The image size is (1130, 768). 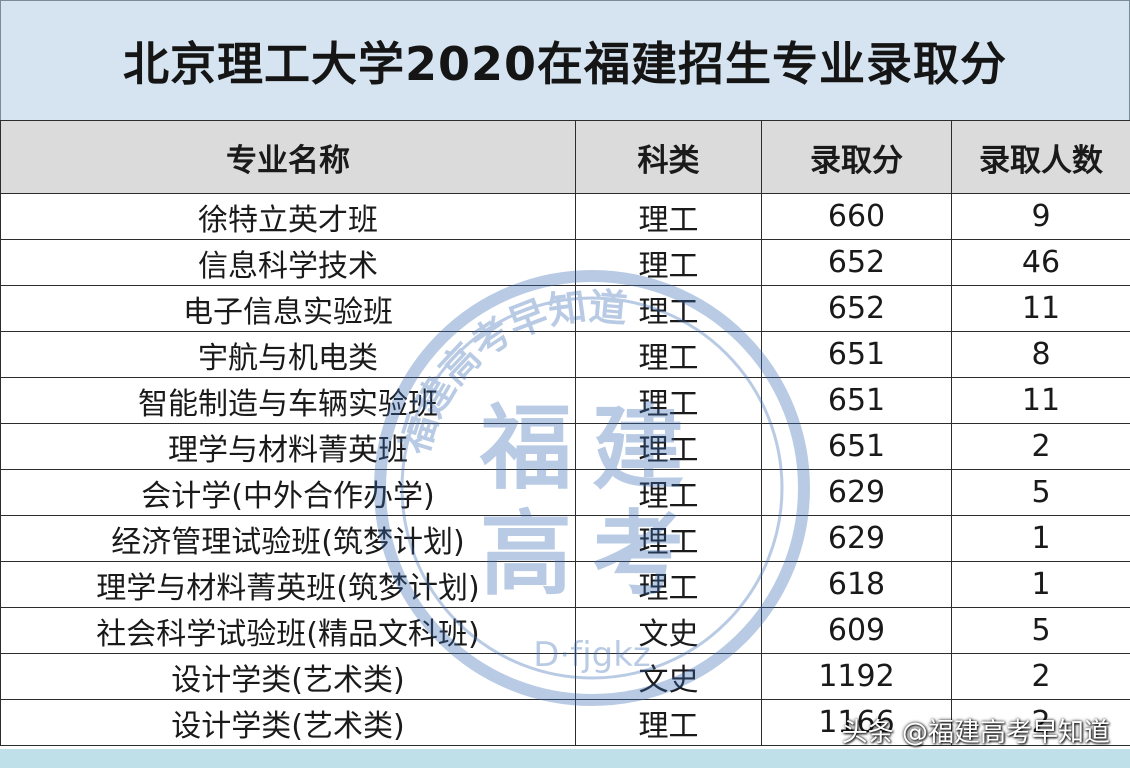 I want to click on table-row: 经济管理试验班(筑梦计划) 理工 629 1, so click(x=565, y=538).